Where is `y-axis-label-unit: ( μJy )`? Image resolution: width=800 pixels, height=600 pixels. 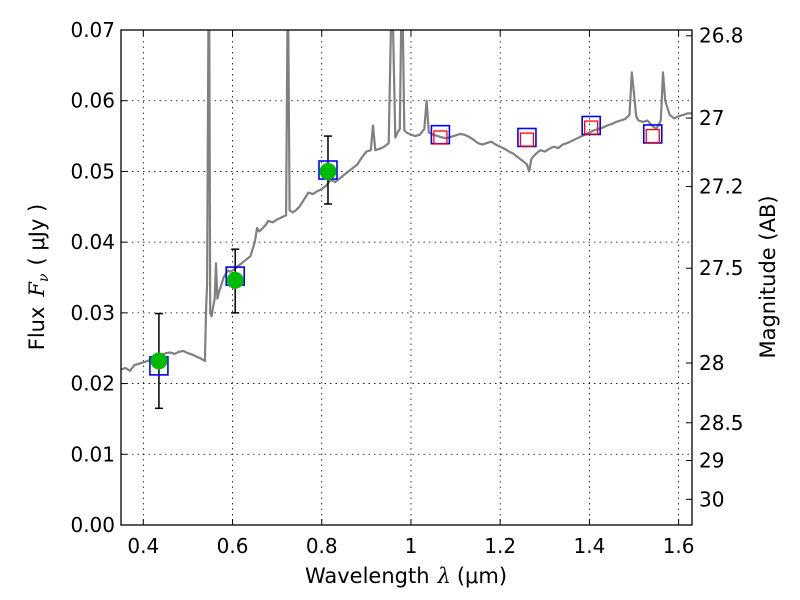
y-axis-label-unit: ( μJy ) is located at coordinates (37, 235).